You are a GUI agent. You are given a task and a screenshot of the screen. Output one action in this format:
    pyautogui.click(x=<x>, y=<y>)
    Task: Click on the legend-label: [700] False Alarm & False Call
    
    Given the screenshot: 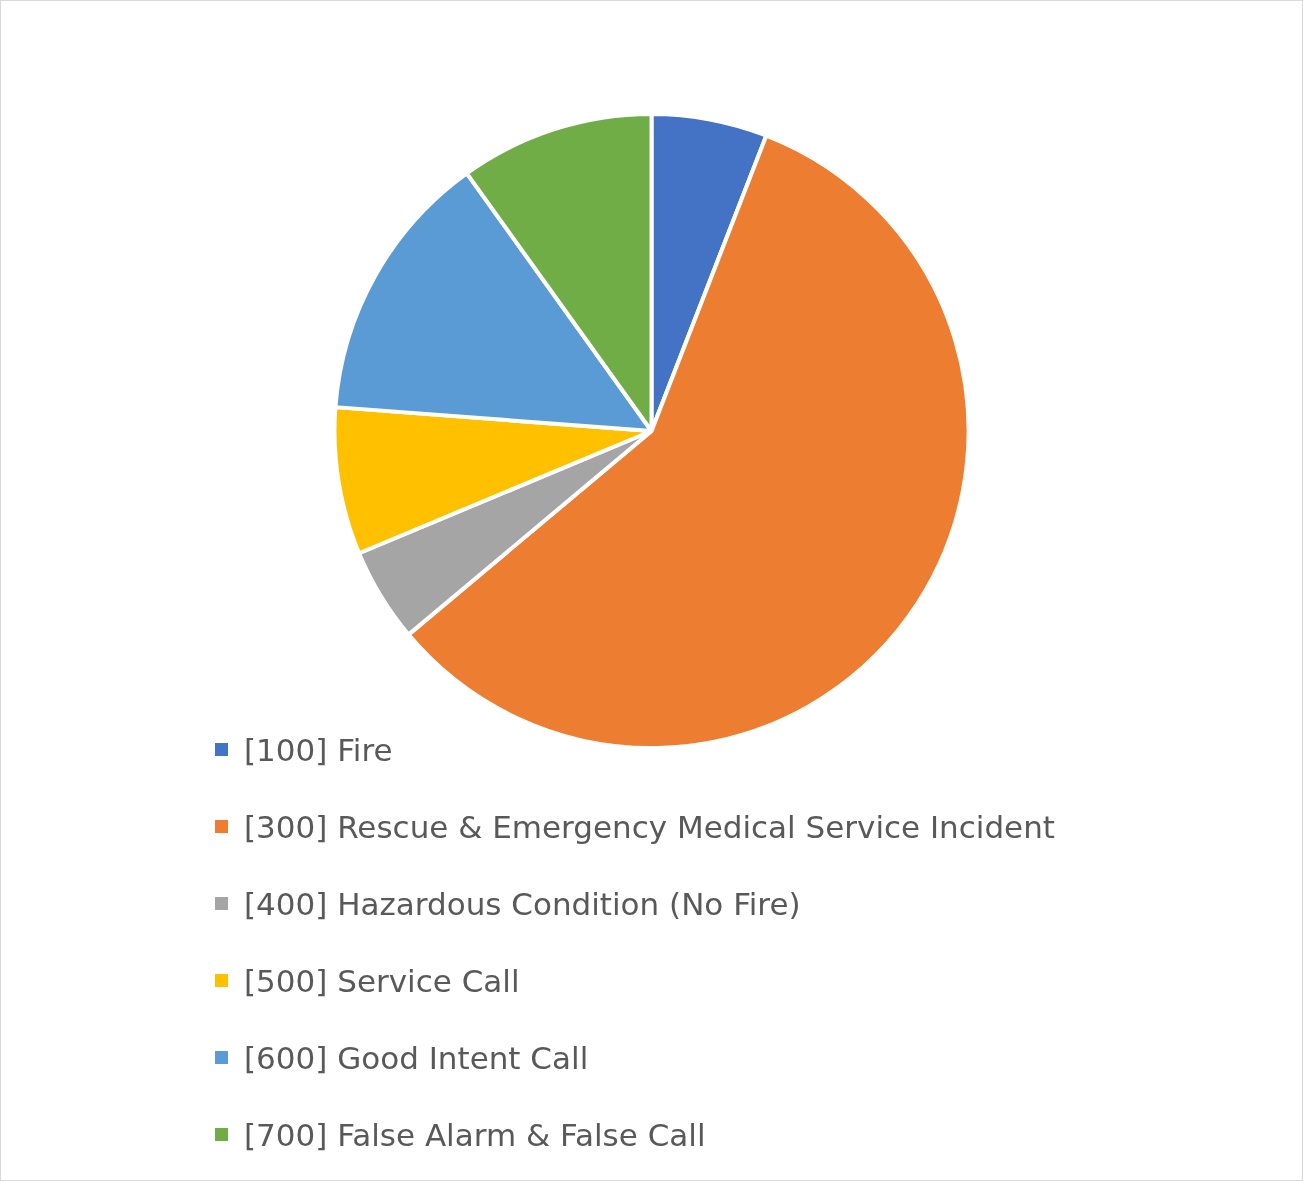 What is the action you would take?
    pyautogui.click(x=475, y=1134)
    